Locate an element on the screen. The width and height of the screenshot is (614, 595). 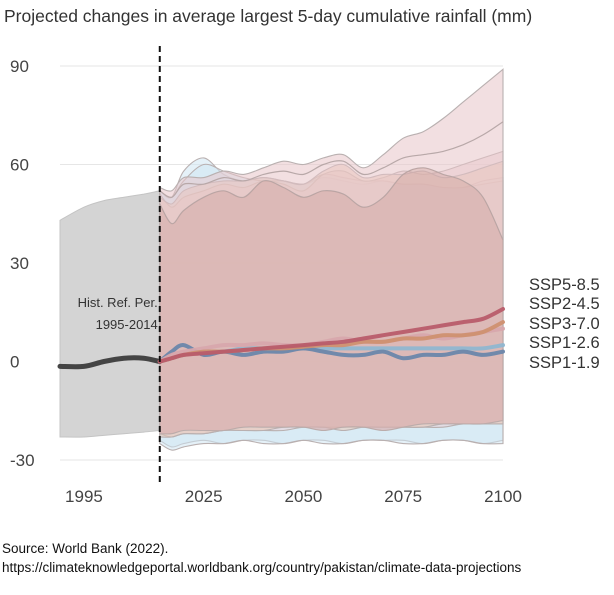
legend-label-ssp5-8-5: SSP5-8.5 is located at coordinates (564, 285).